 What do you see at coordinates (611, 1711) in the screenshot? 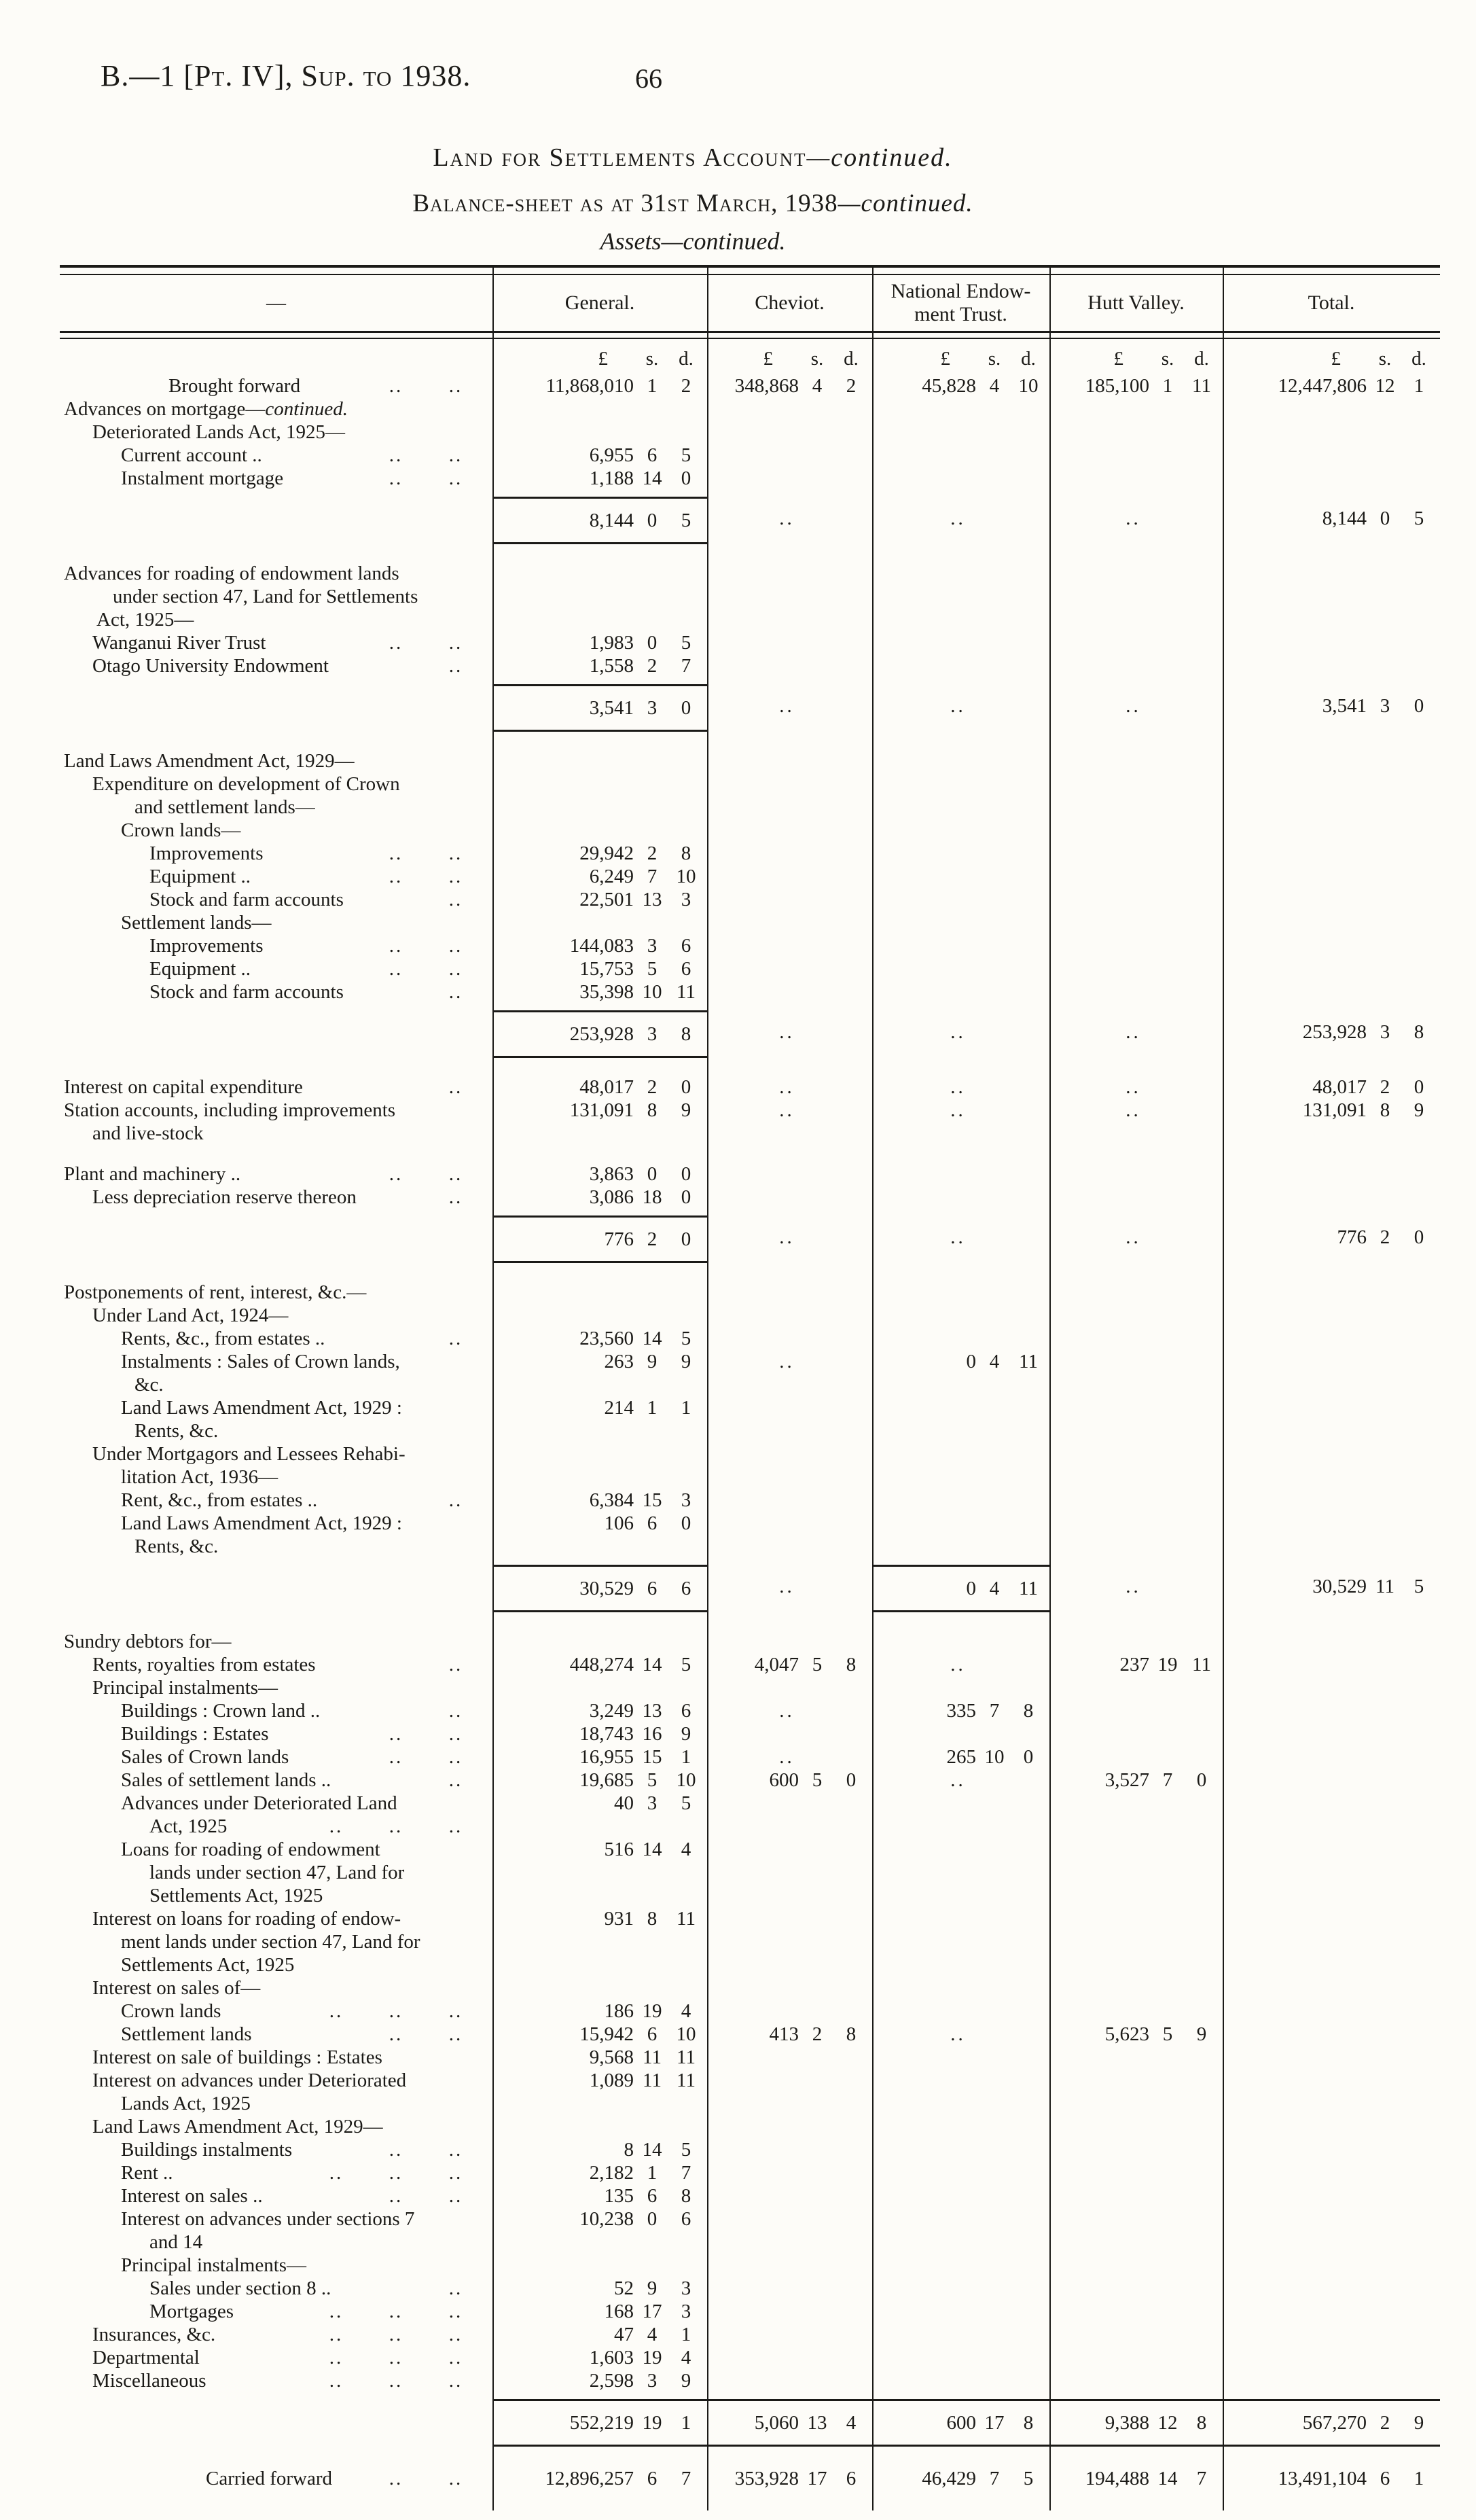
I see `amount-pounds: 3,249` at bounding box center [611, 1711].